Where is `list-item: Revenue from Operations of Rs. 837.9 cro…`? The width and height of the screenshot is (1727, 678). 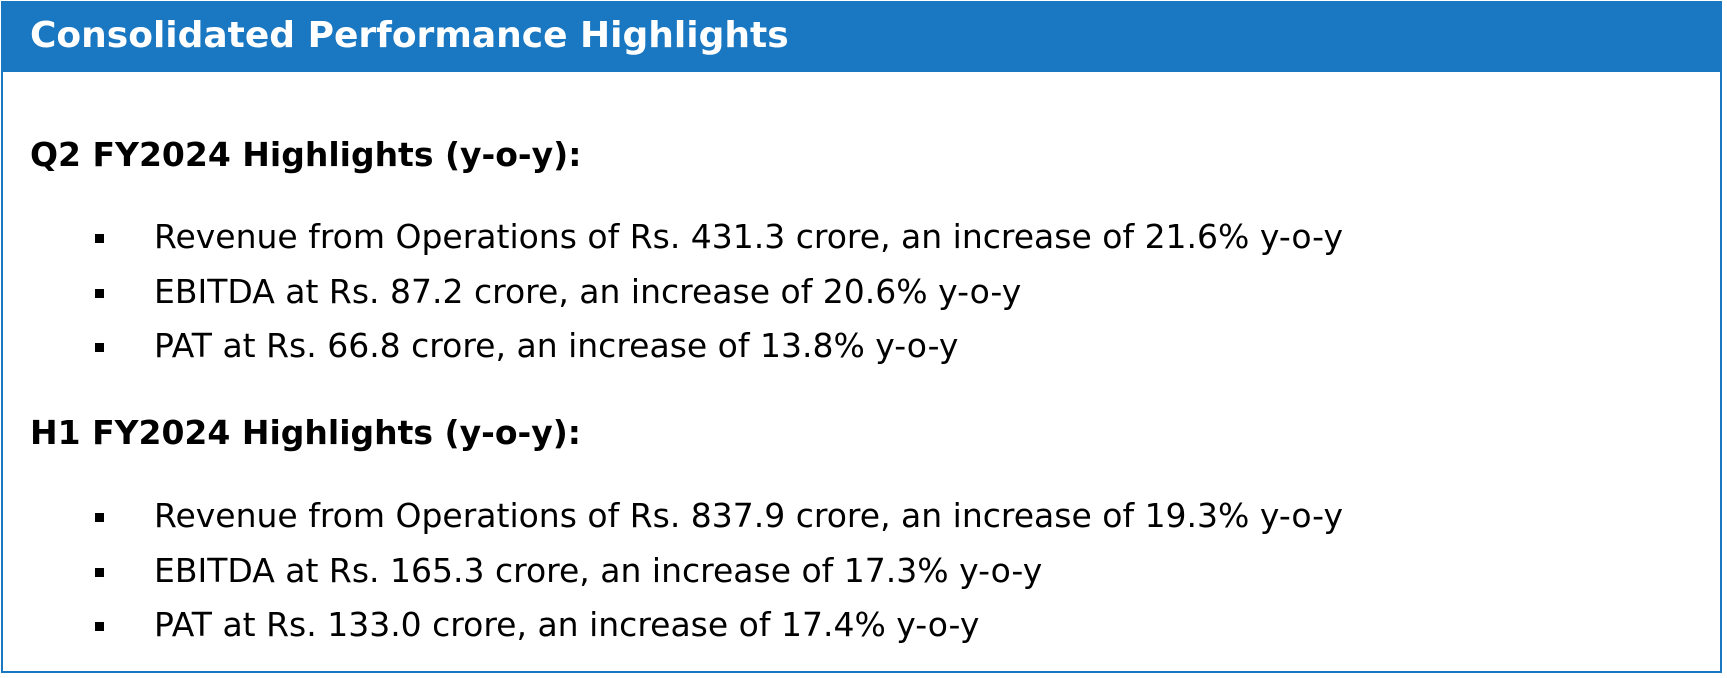
list-item: Revenue from Operations of Rs. 837.9 cro… is located at coordinates (861, 516).